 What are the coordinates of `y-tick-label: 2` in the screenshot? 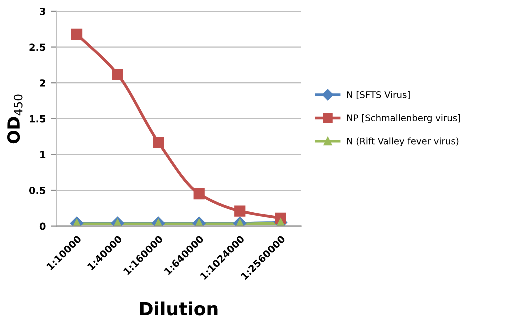 It's located at (43, 83).